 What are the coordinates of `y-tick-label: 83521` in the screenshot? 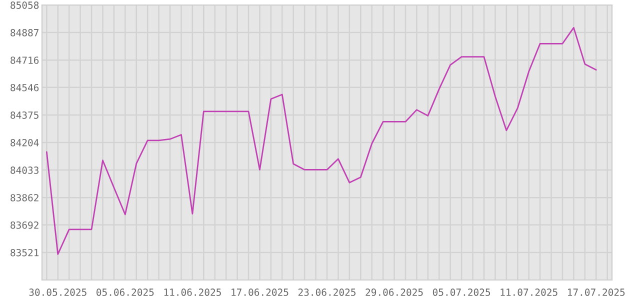 It's located at (24, 252).